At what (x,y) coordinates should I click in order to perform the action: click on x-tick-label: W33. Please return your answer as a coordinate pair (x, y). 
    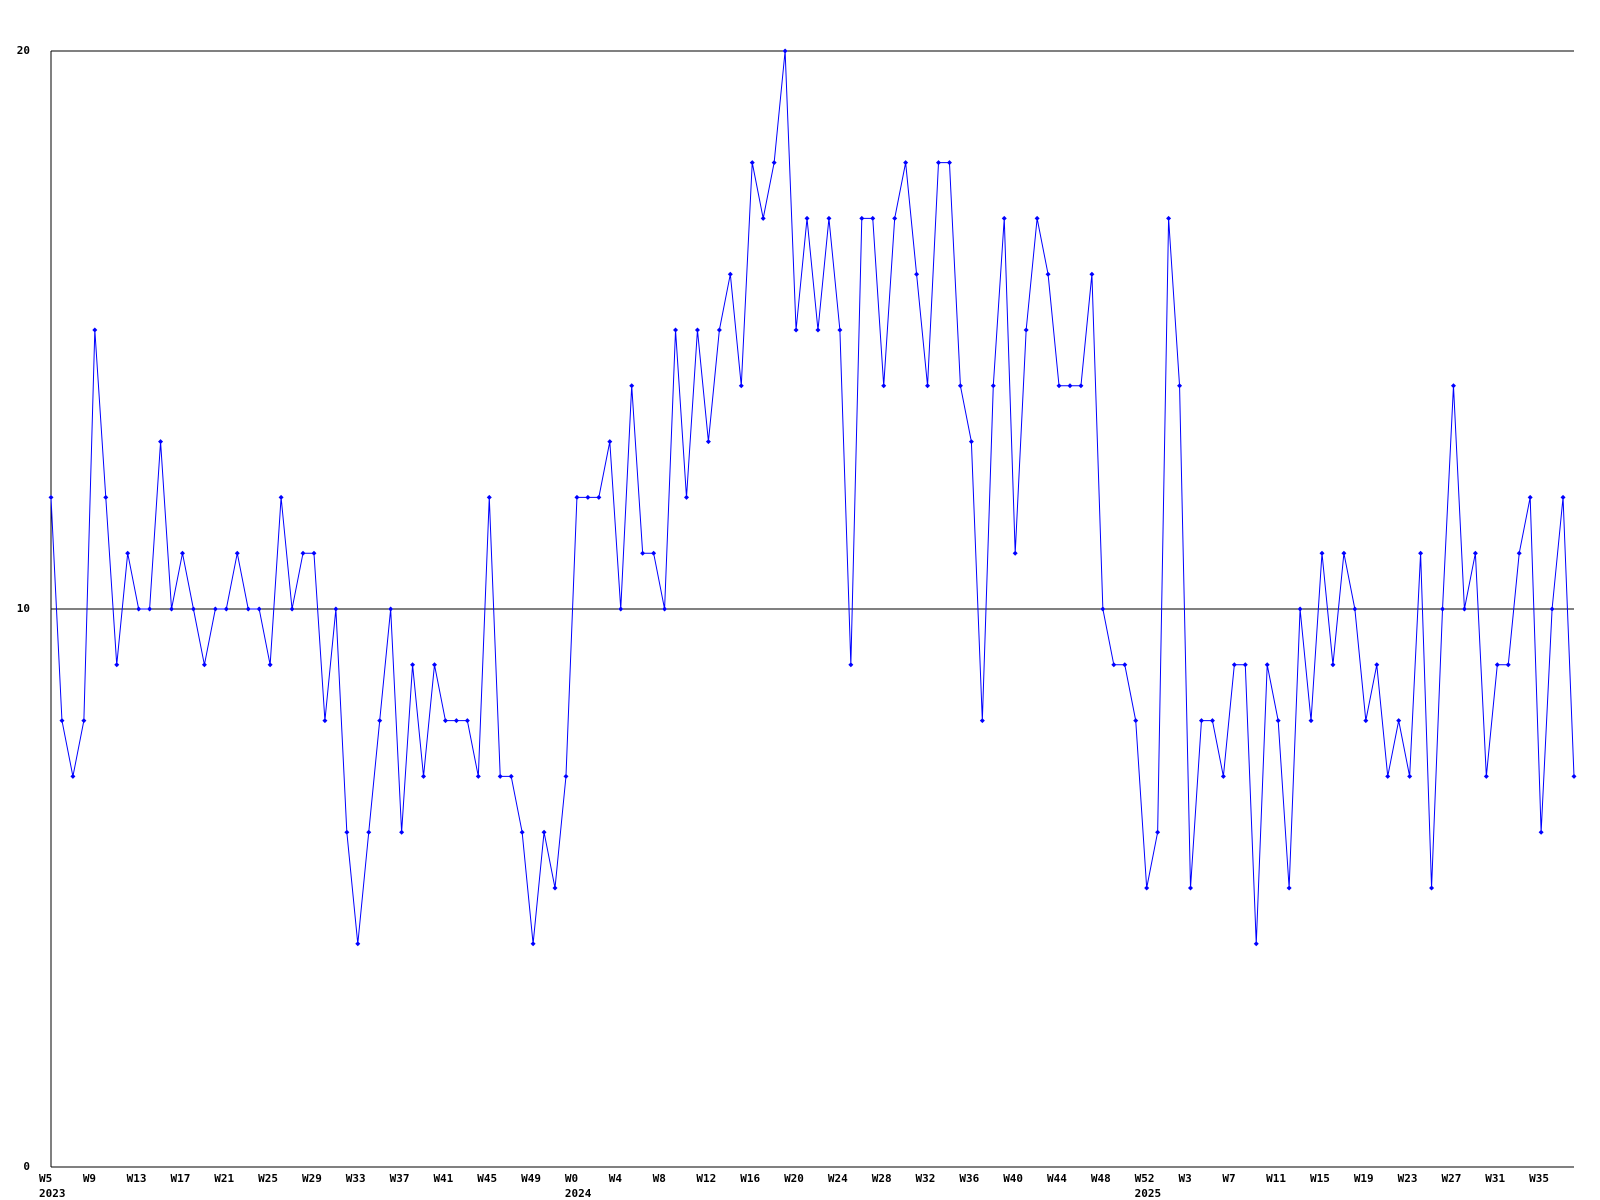
    Looking at the image, I should click on (356, 1178).